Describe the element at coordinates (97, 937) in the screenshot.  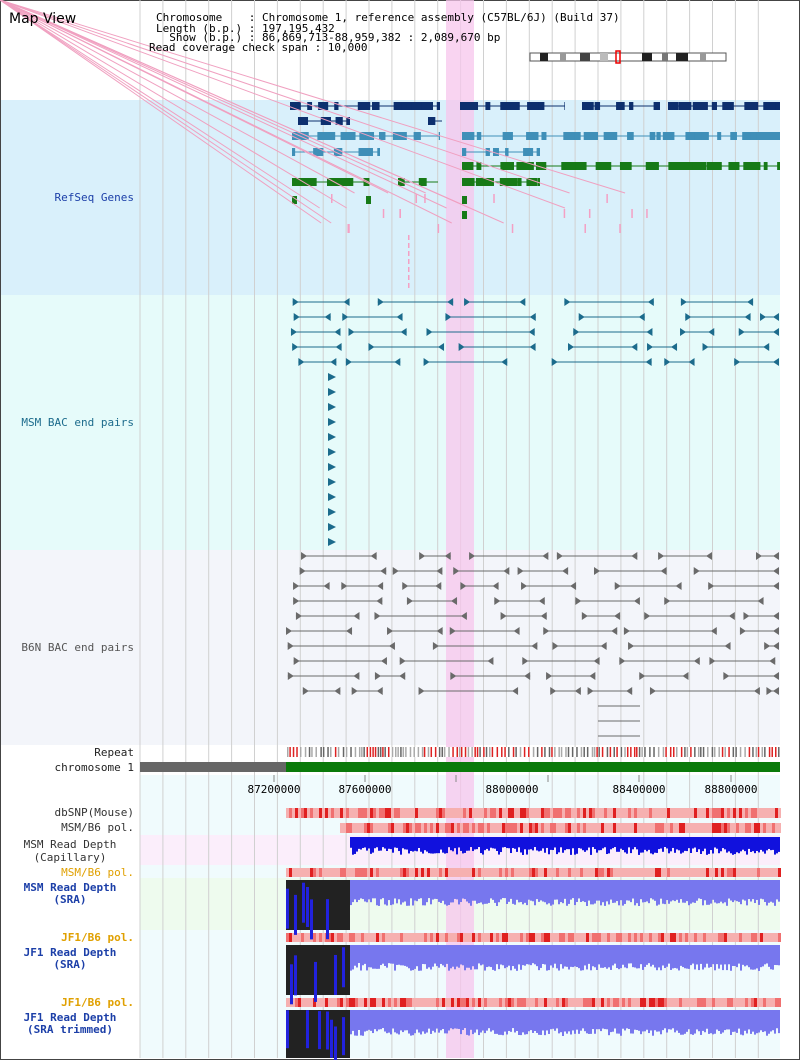
I see `track-label-jf1-b6-pol: JF1/B6 pol.` at that location.